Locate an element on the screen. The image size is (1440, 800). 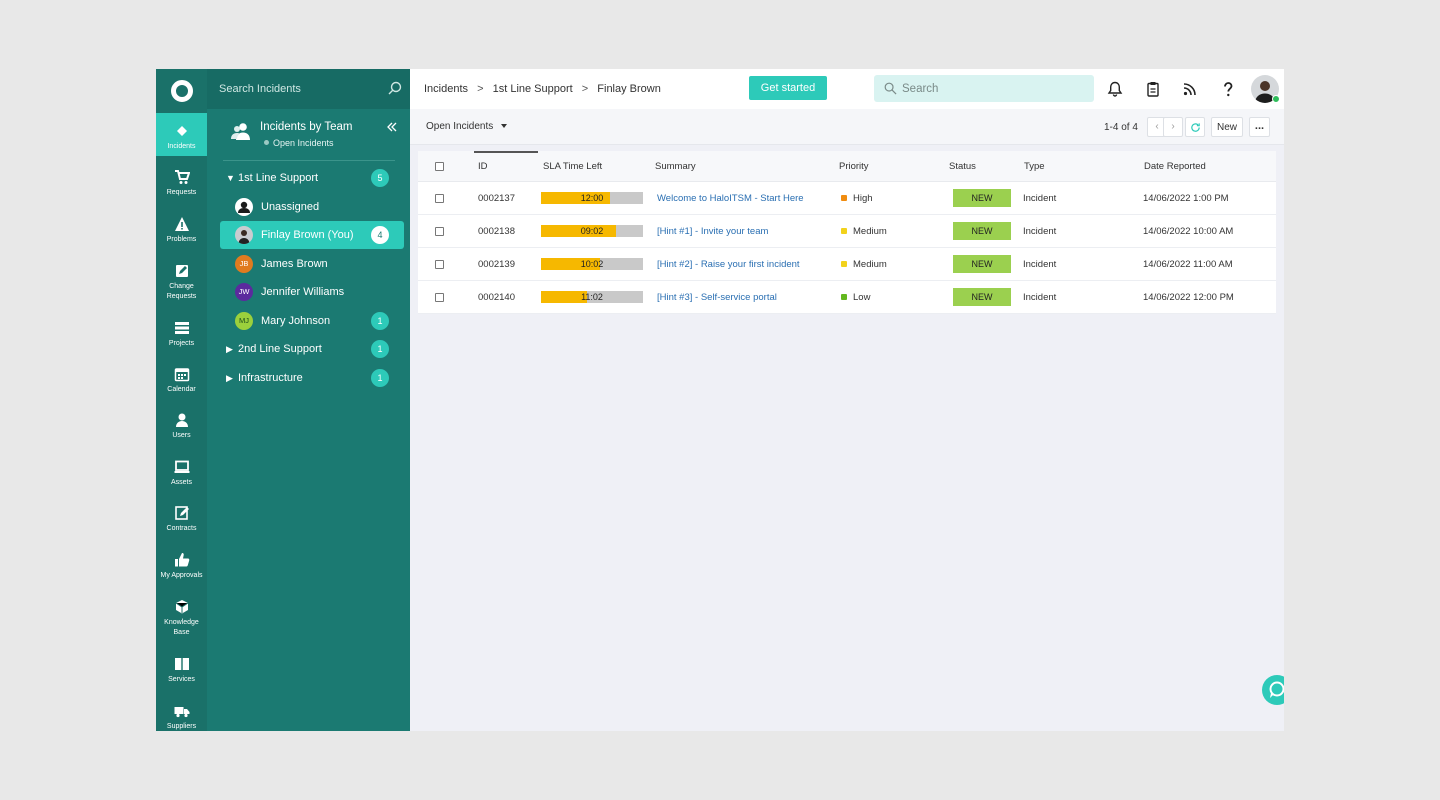
tree-agent-mary-johnson: MJ Mary Johnson 1 is located at coordinates (312, 321).